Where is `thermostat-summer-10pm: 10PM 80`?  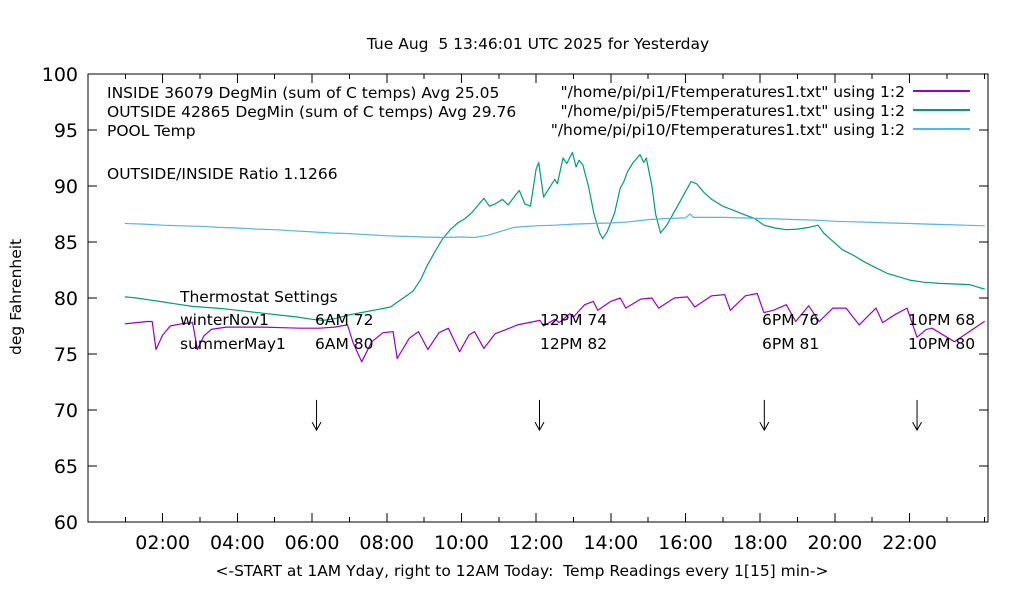 thermostat-summer-10pm: 10PM 80 is located at coordinates (942, 344).